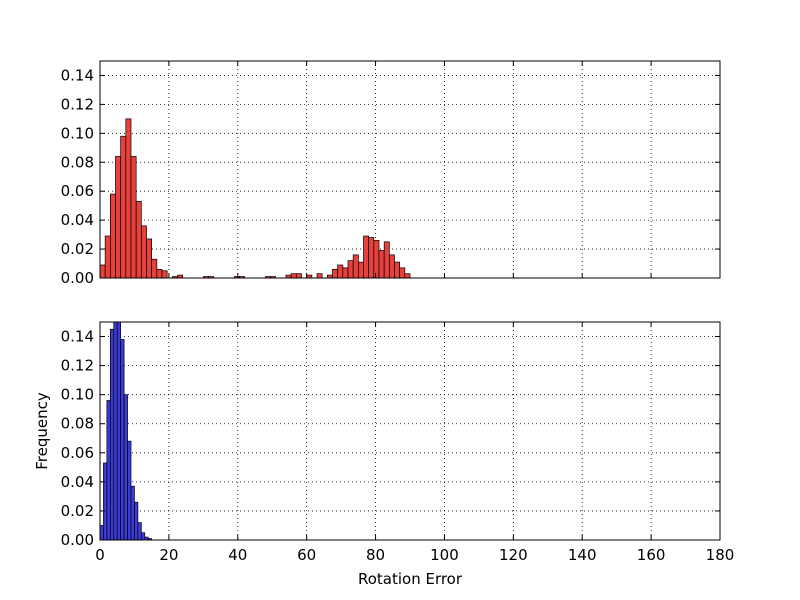 This screenshot has height=600, width=800. Describe the element at coordinates (582, 555) in the screenshot. I see `x-tick-label: 140` at that location.